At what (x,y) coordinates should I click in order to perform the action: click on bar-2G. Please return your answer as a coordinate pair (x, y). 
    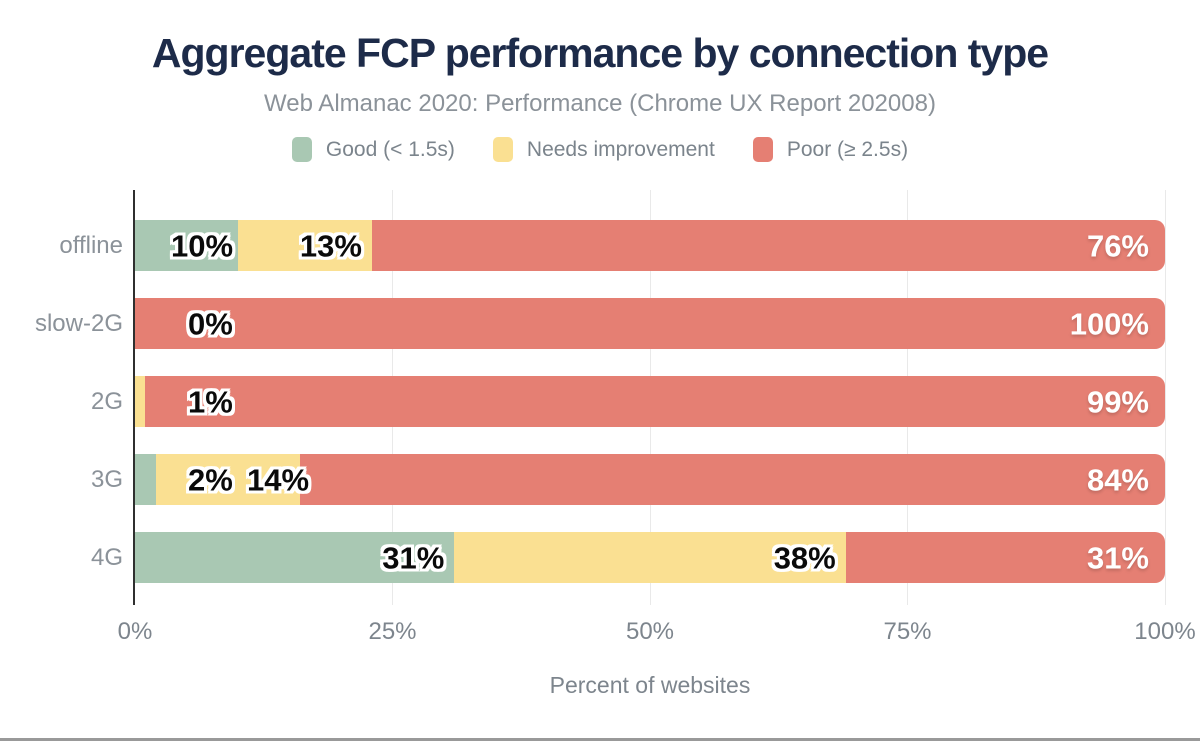
    Looking at the image, I should click on (650, 401).